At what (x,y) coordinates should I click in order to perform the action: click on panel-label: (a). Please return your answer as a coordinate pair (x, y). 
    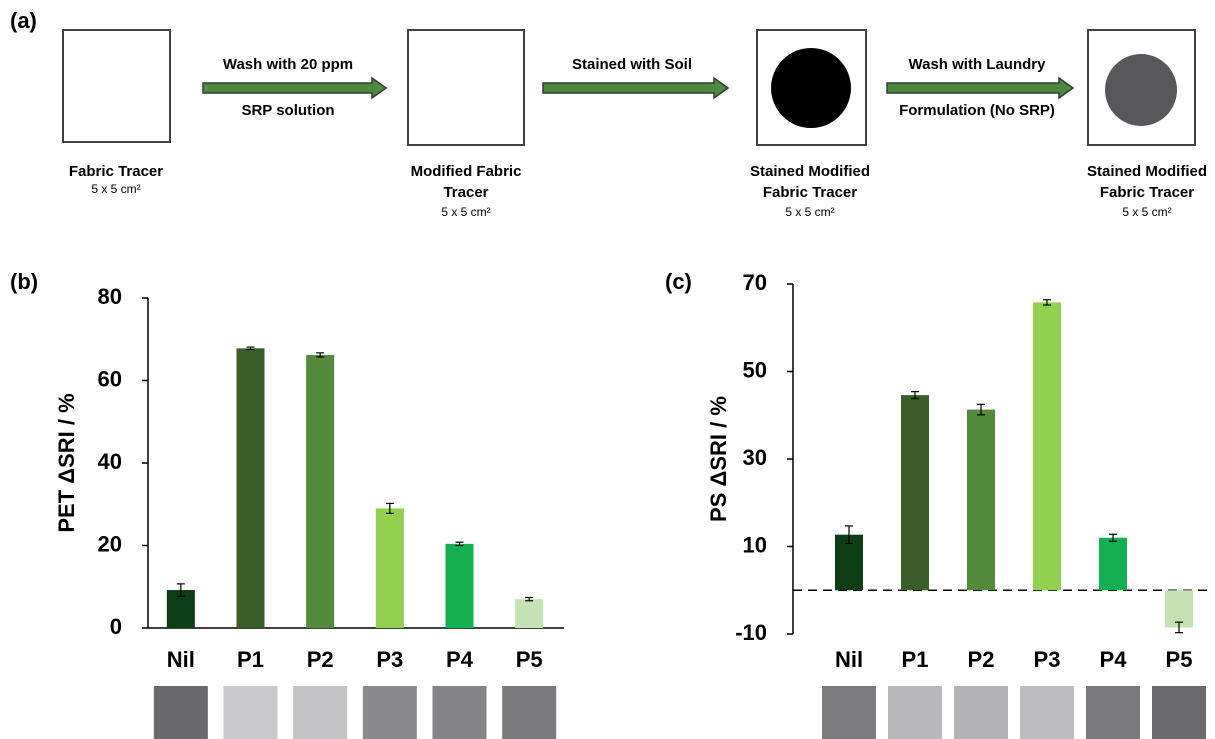
    Looking at the image, I should click on (23, 20).